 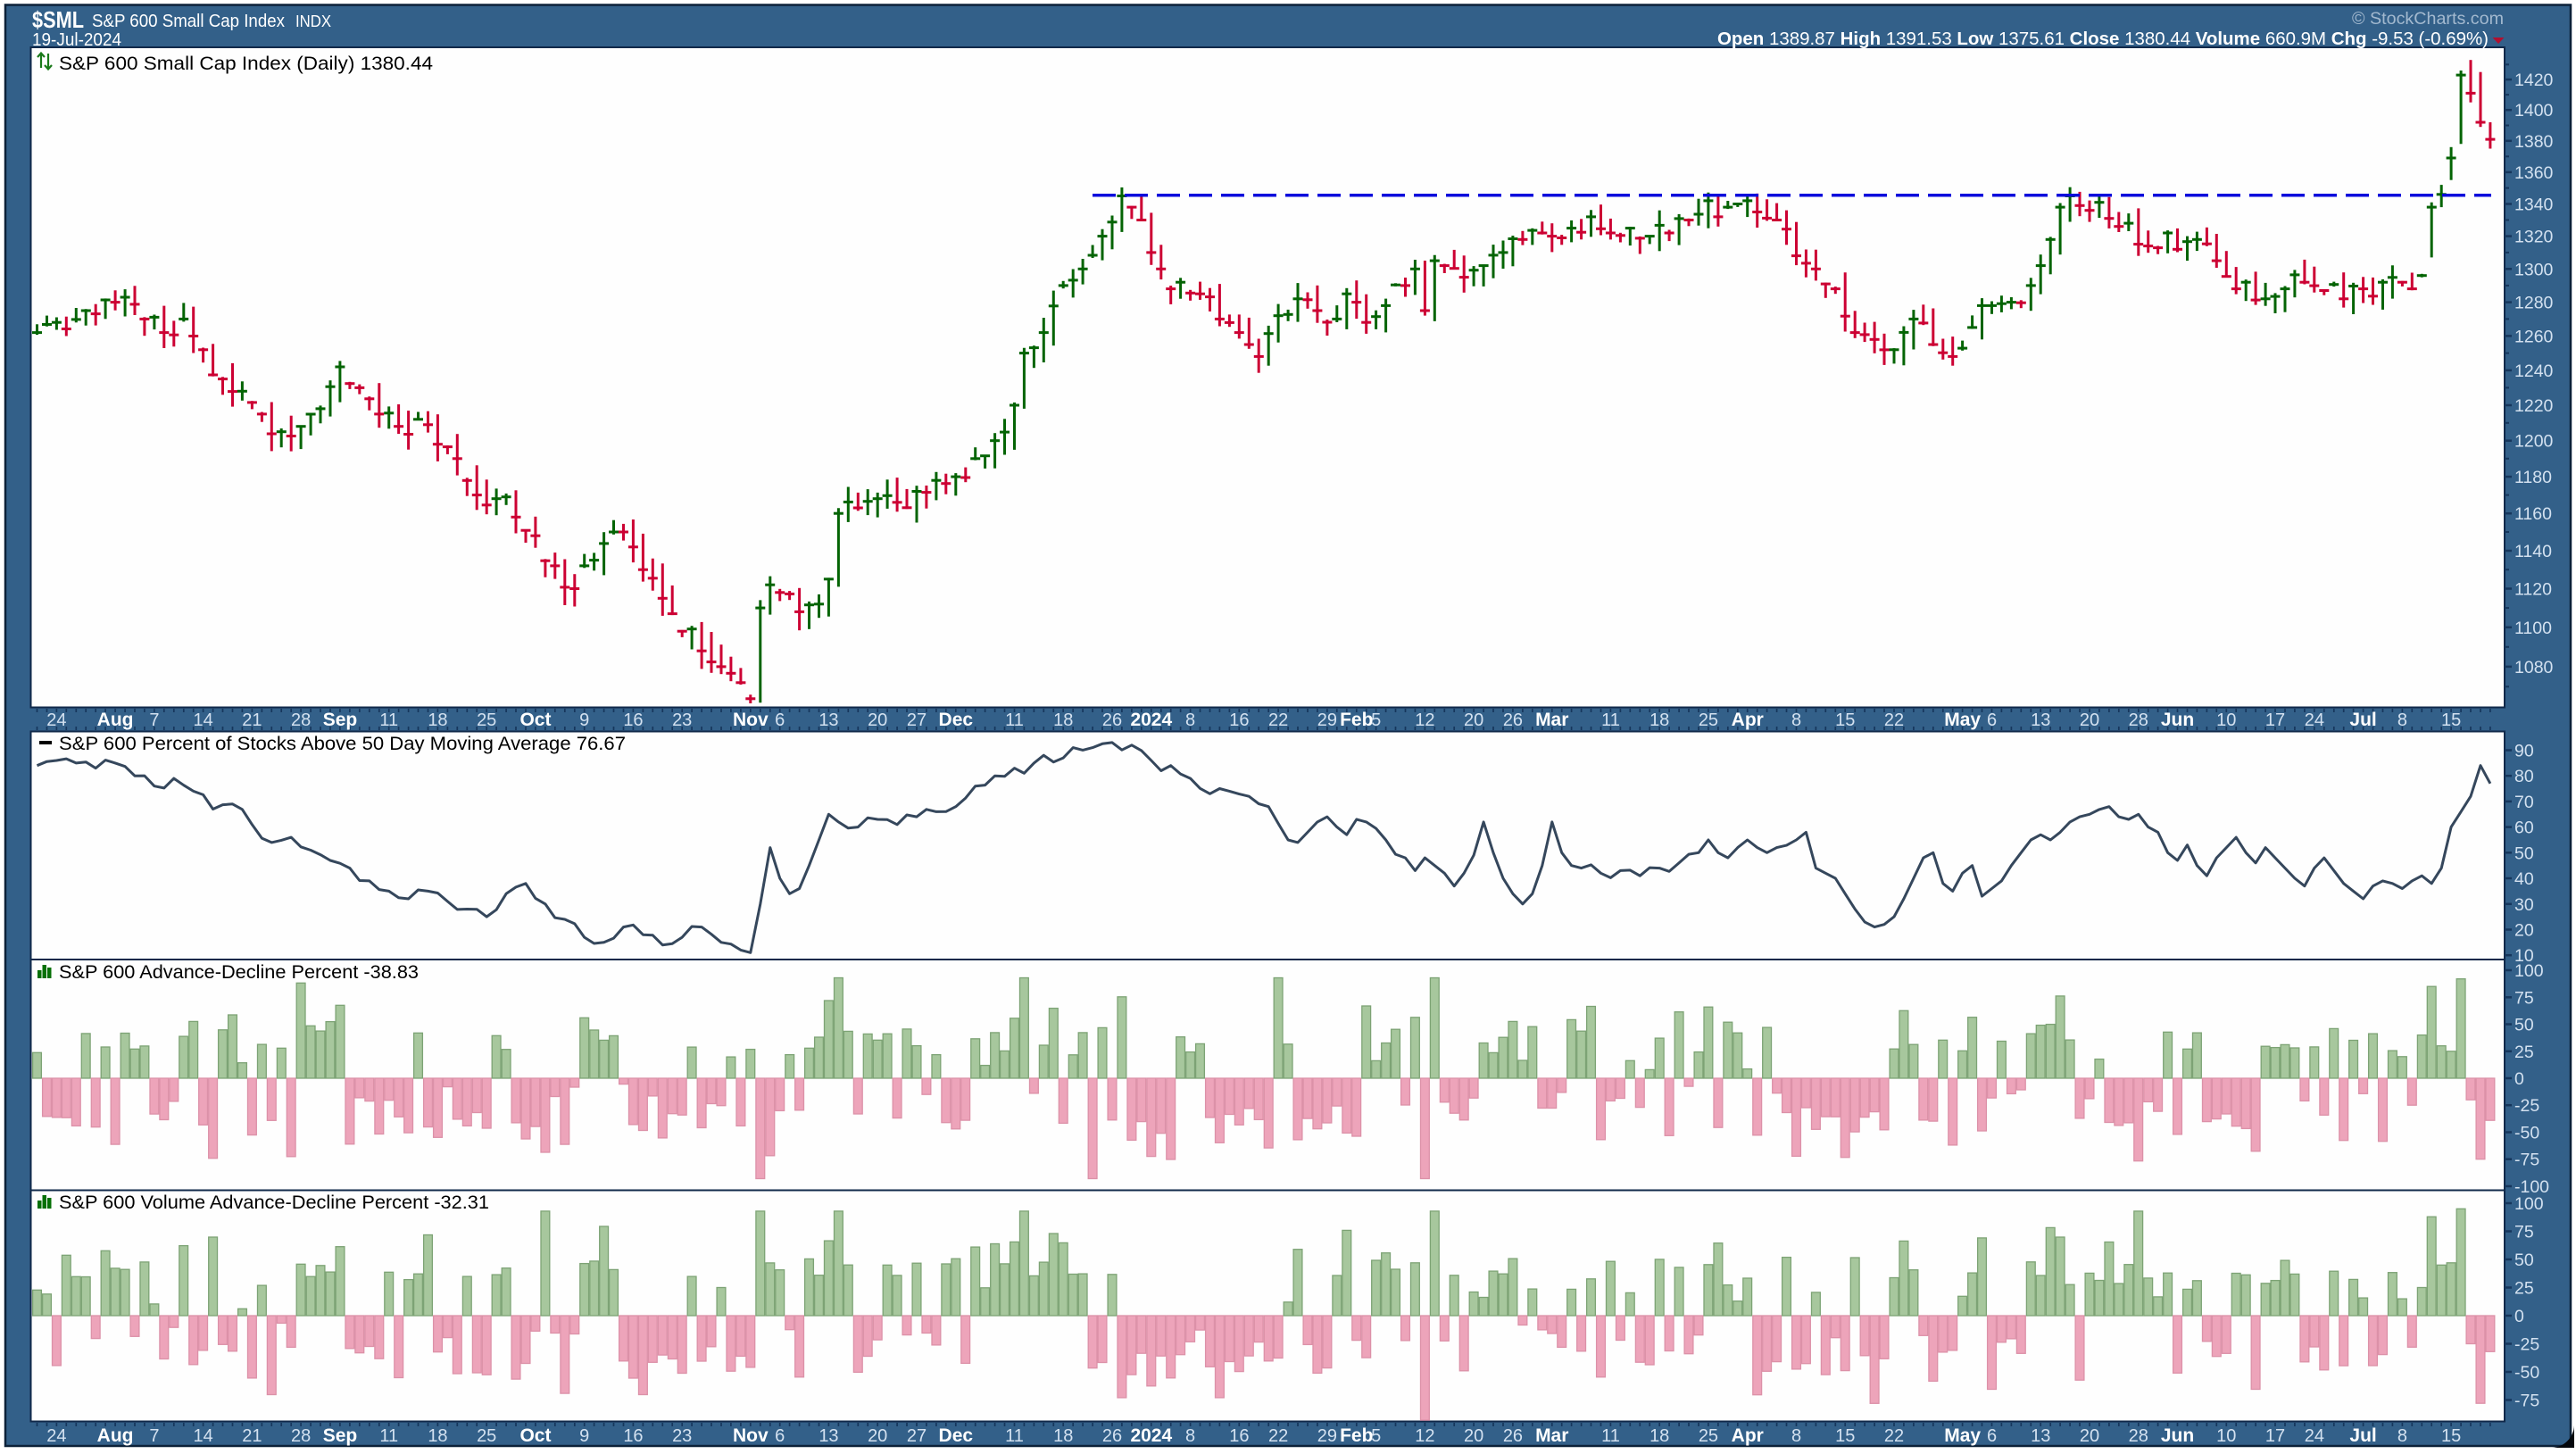 I want to click on svg-text: © StockCharts.com, so click(x=2428, y=19).